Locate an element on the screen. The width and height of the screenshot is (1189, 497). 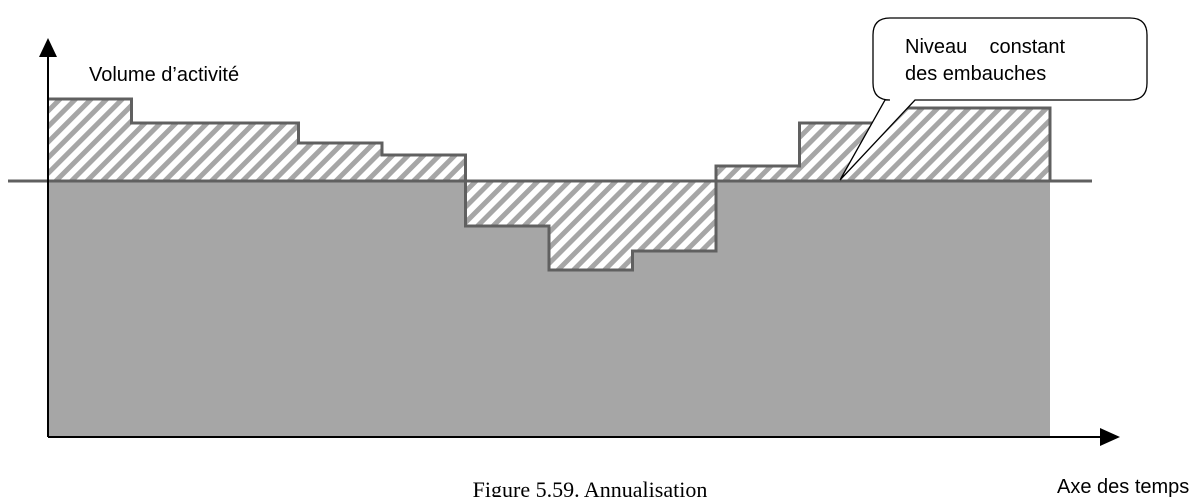
callout-bubble is located at coordinates (993, 99).